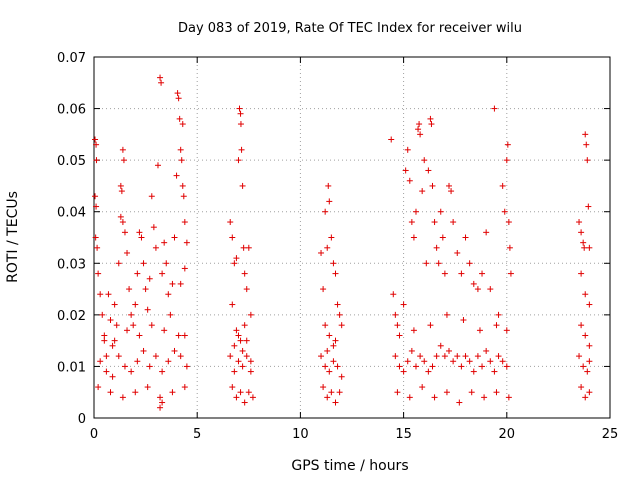  What do you see at coordinates (71, 264) in the screenshot?
I see `y-tick-label: 0.03` at bounding box center [71, 264].